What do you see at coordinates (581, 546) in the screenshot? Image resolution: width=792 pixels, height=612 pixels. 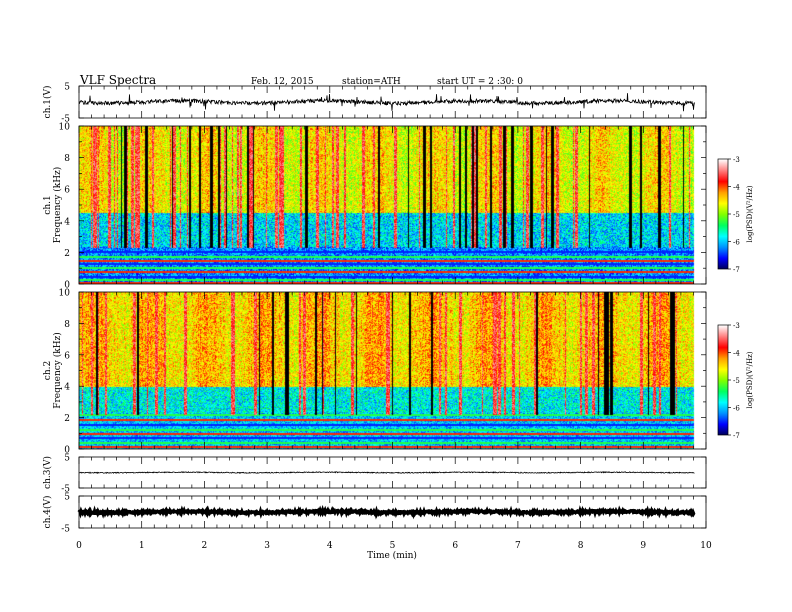 I see `x-tick-label: 8` at bounding box center [581, 546].